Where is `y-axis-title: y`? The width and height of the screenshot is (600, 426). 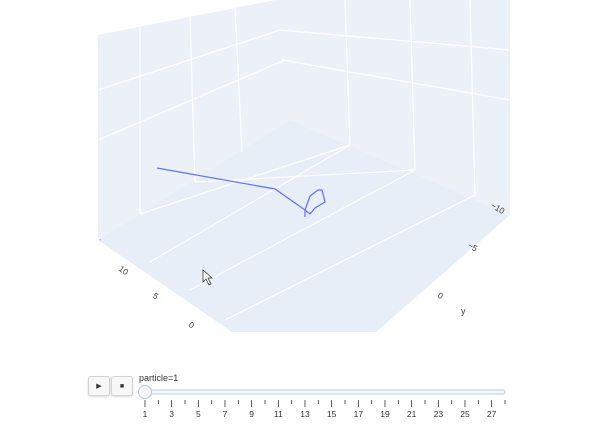
y-axis-title: y is located at coordinates (463, 311).